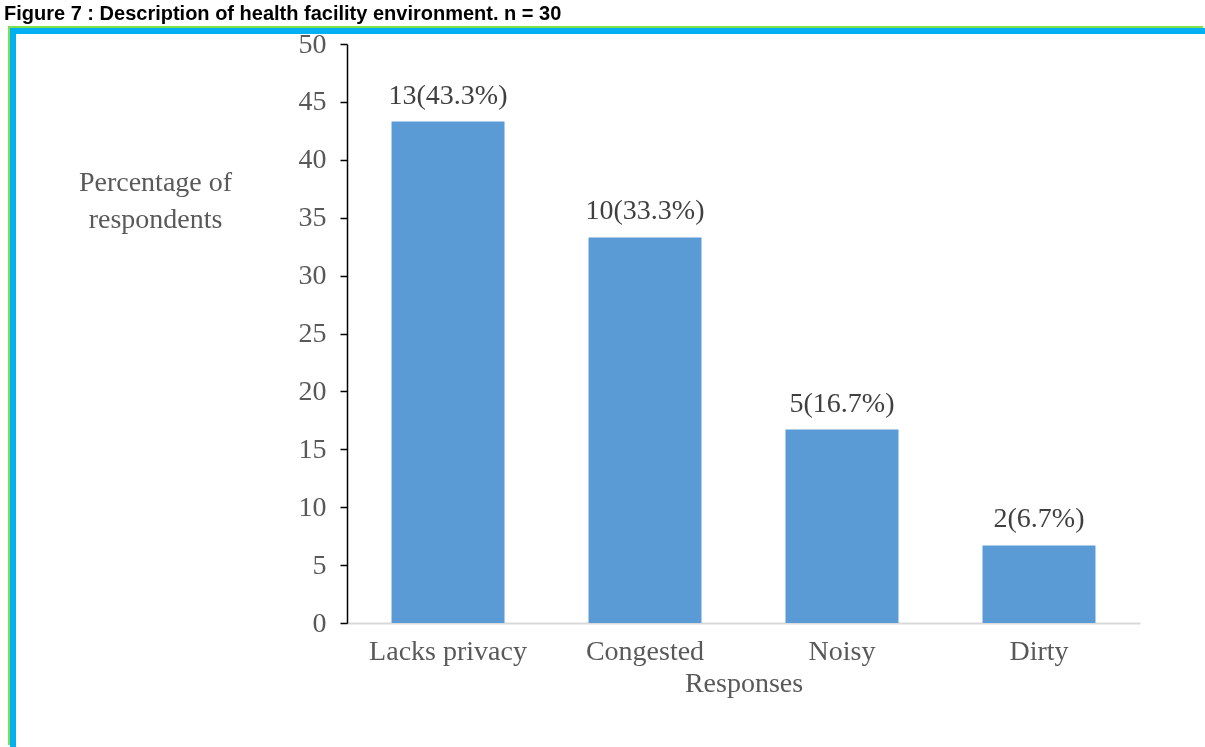 The height and width of the screenshot is (747, 1205). What do you see at coordinates (1039, 518) in the screenshot?
I see `data-label: 2(6.7%)` at bounding box center [1039, 518].